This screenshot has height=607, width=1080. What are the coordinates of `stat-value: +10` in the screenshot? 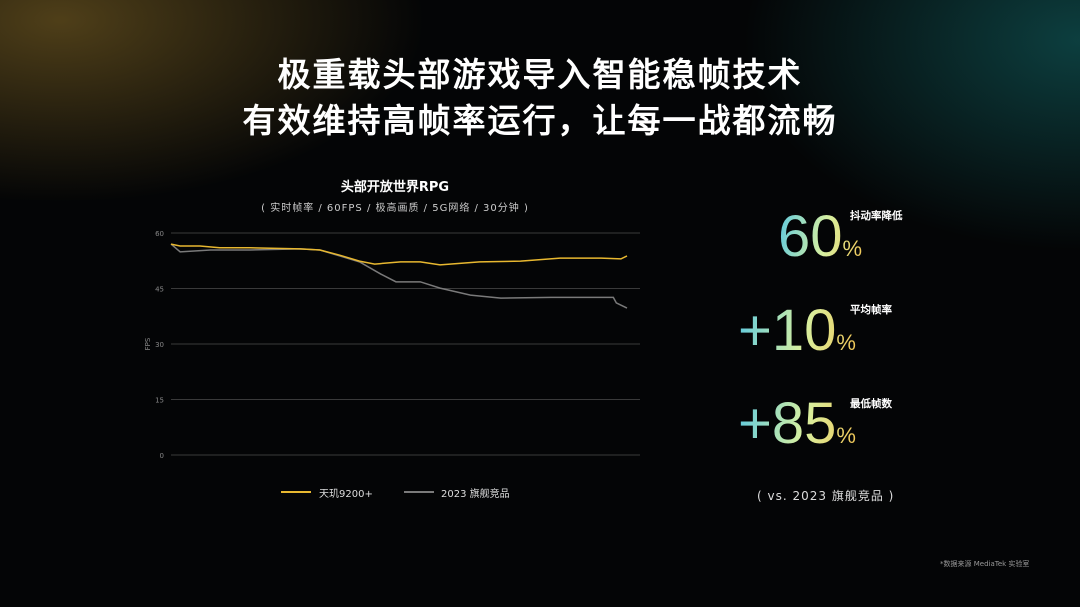 It's located at (787, 330).